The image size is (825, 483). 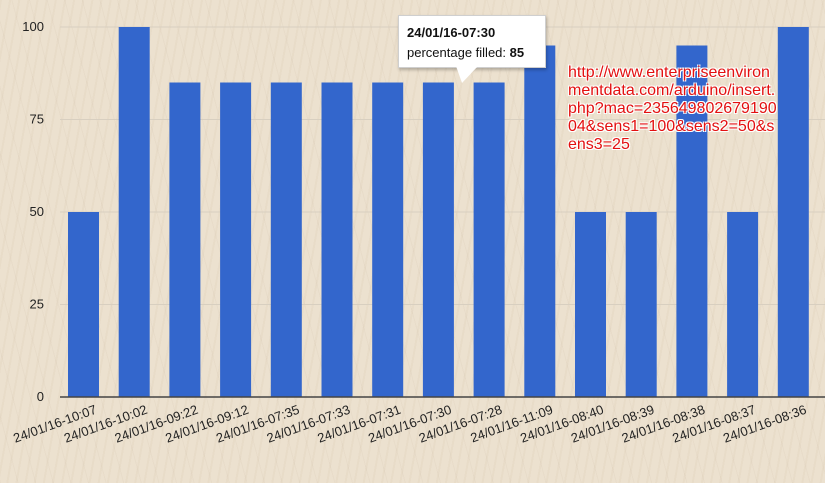 What do you see at coordinates (37, 119) in the screenshot?
I see `y-tick-label: 75` at bounding box center [37, 119].